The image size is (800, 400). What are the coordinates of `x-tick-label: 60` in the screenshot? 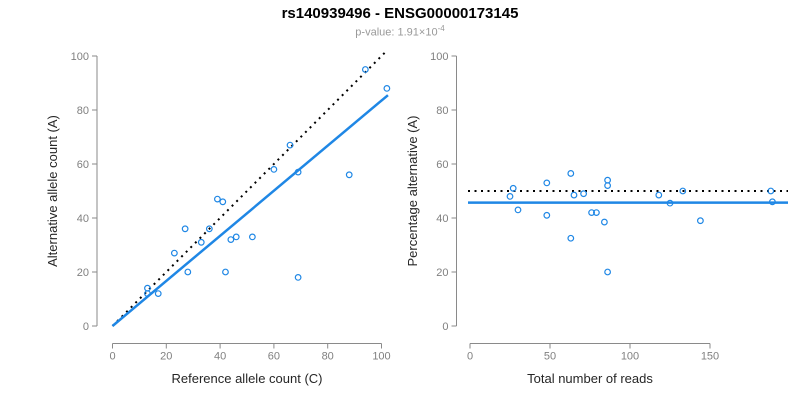 It's located at (274, 357).